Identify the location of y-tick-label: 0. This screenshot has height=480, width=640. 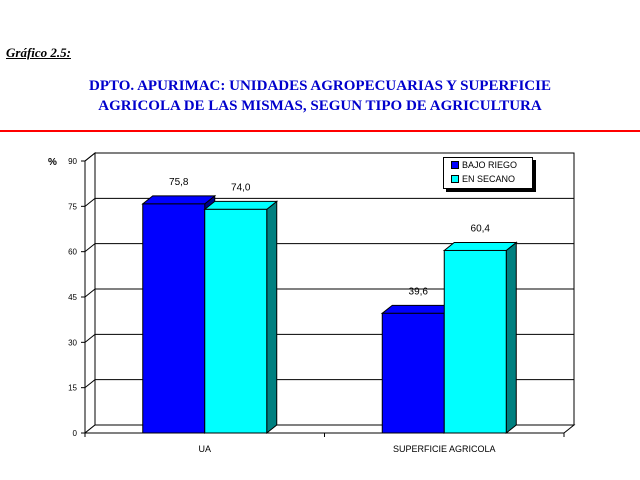
(75, 433).